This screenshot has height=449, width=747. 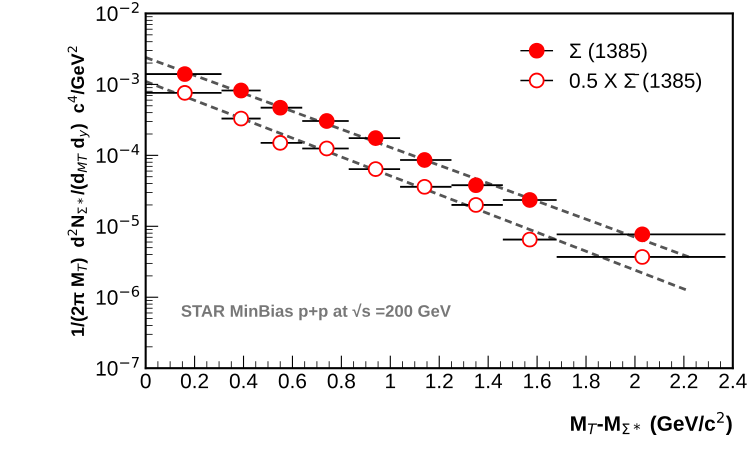 I want to click on x-axis-title: M$_{T}$-M$_{Σ*}$ (GeV/c$^{2}$), so click(x=651, y=424).